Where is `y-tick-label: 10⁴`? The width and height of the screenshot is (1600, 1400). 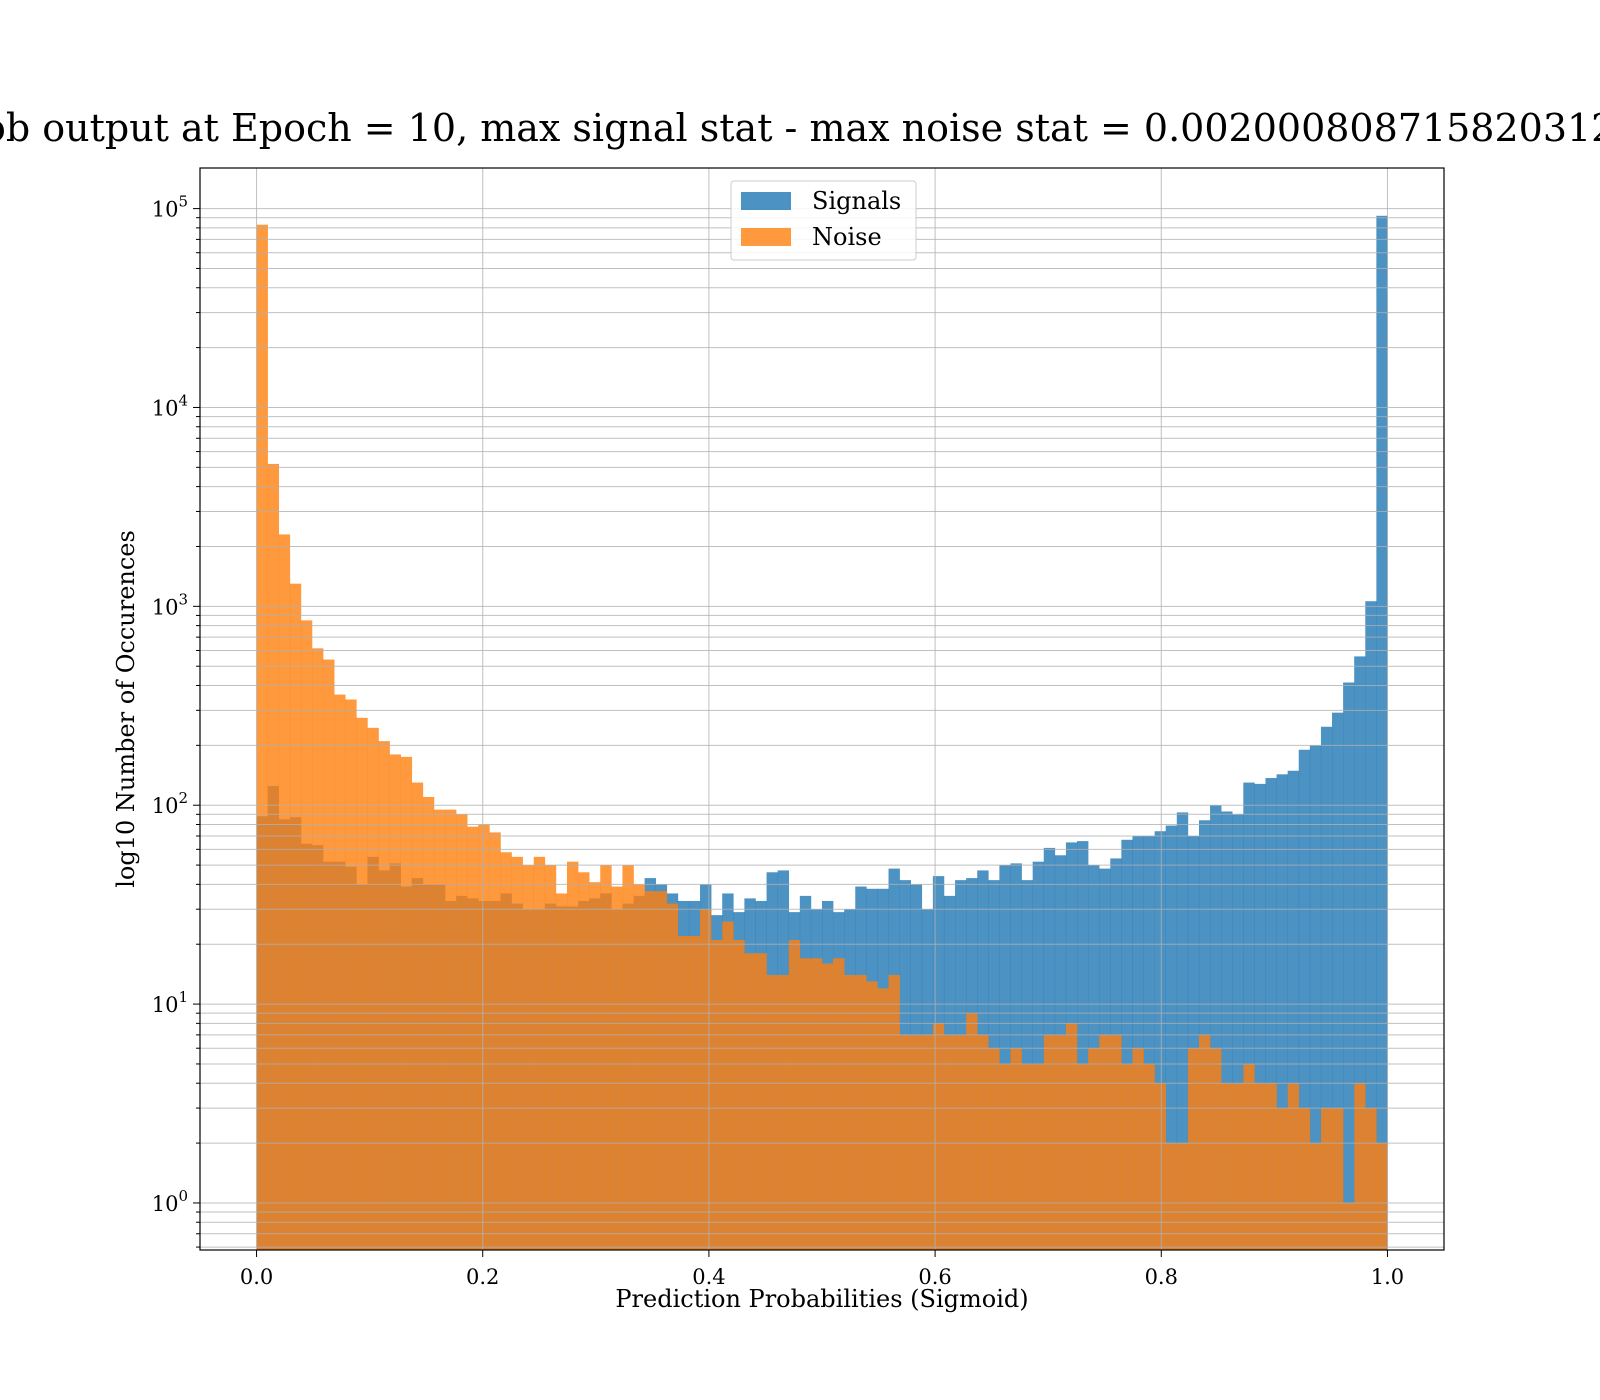
y-tick-label: 10⁴ is located at coordinates (170, 405).